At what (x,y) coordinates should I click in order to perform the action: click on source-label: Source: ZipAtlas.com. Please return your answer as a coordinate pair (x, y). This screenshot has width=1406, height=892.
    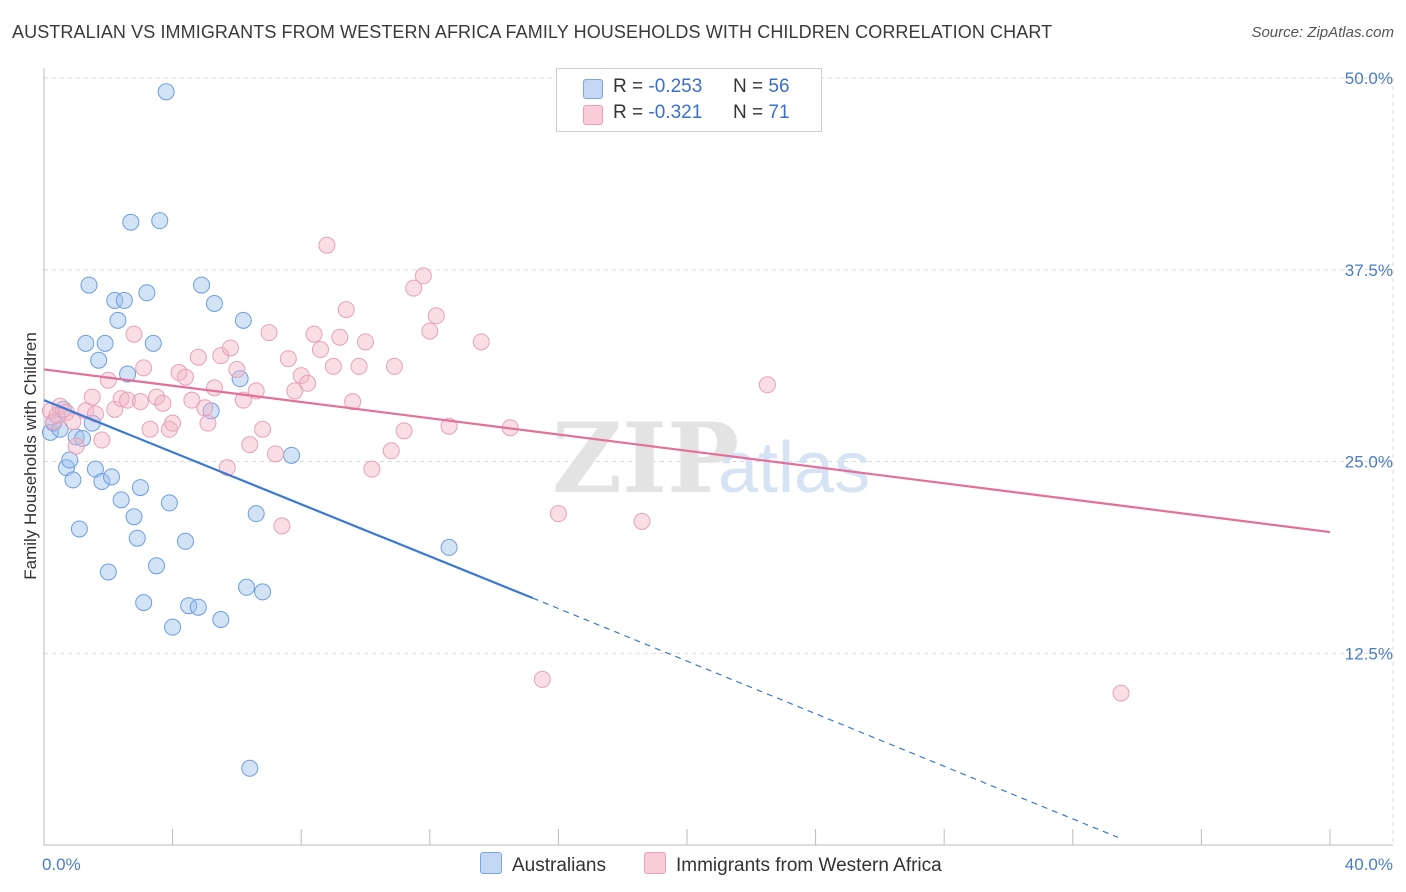
    Looking at the image, I should click on (1322, 32).